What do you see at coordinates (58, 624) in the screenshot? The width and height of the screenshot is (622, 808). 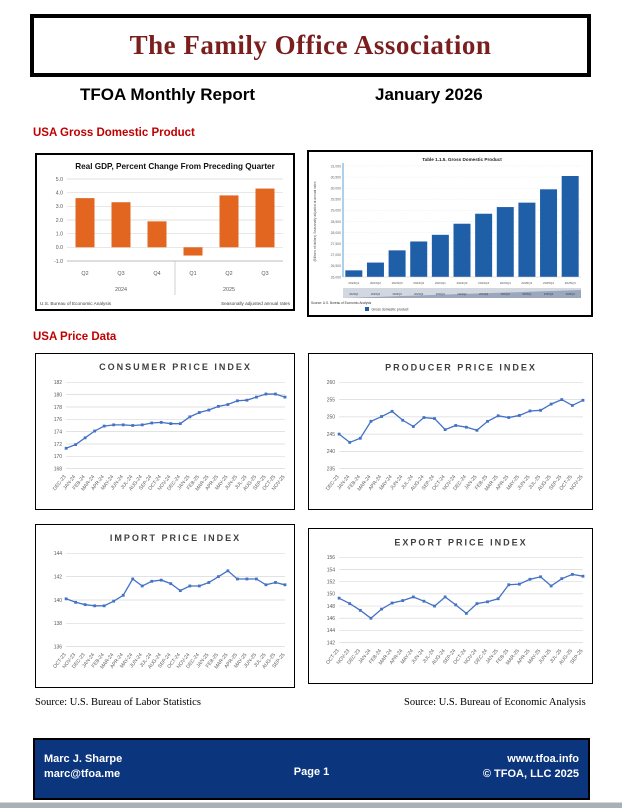 I see `svg-text: 138` at bounding box center [58, 624].